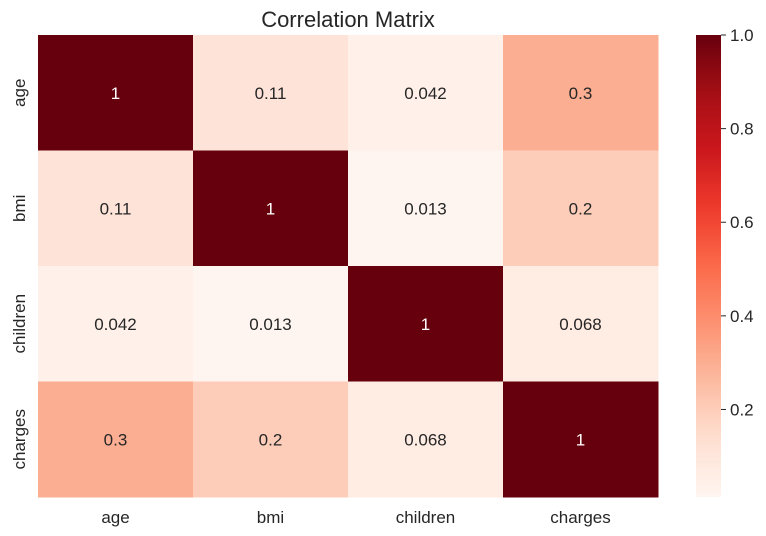 This screenshot has height=536, width=766. I want to click on y-tick-label: age, so click(19, 93).